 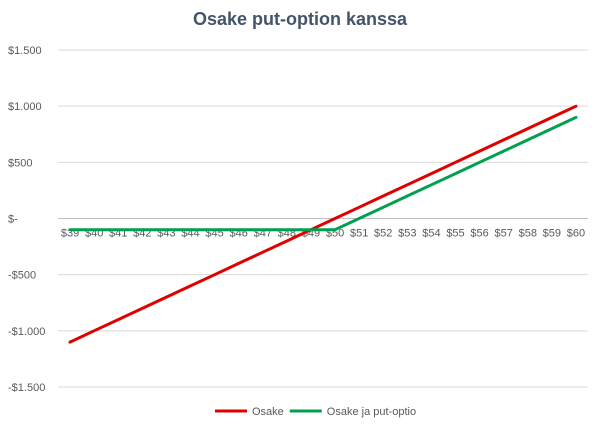 What do you see at coordinates (26, 332) in the screenshot?
I see `y-tick-label: -$1.000` at bounding box center [26, 332].